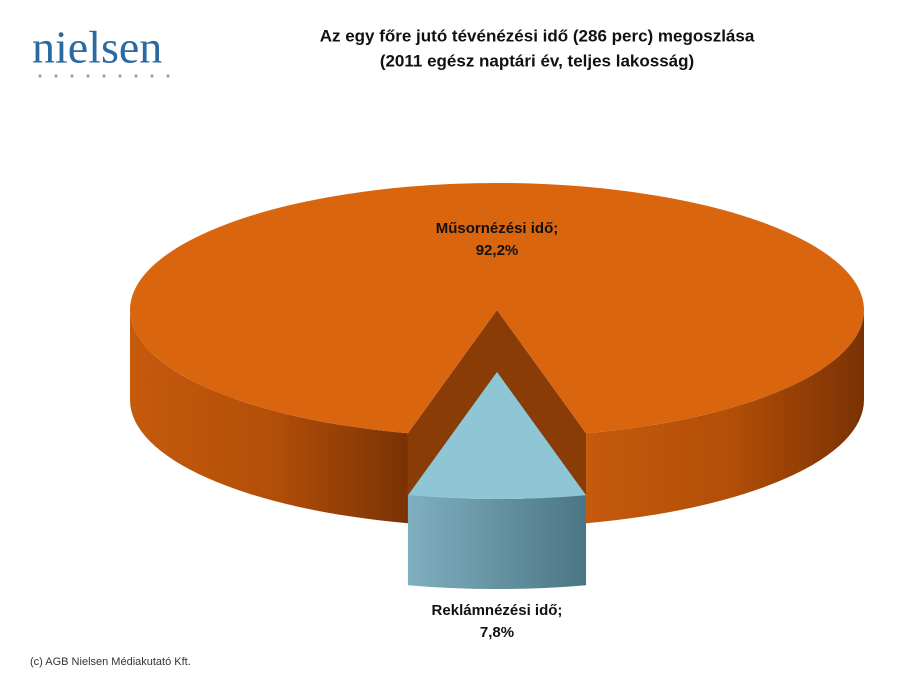 The height and width of the screenshot is (690, 920). What do you see at coordinates (110, 662) in the screenshot?
I see `footer: (c) AGB Nielsen Médiakutató Kft.` at bounding box center [110, 662].